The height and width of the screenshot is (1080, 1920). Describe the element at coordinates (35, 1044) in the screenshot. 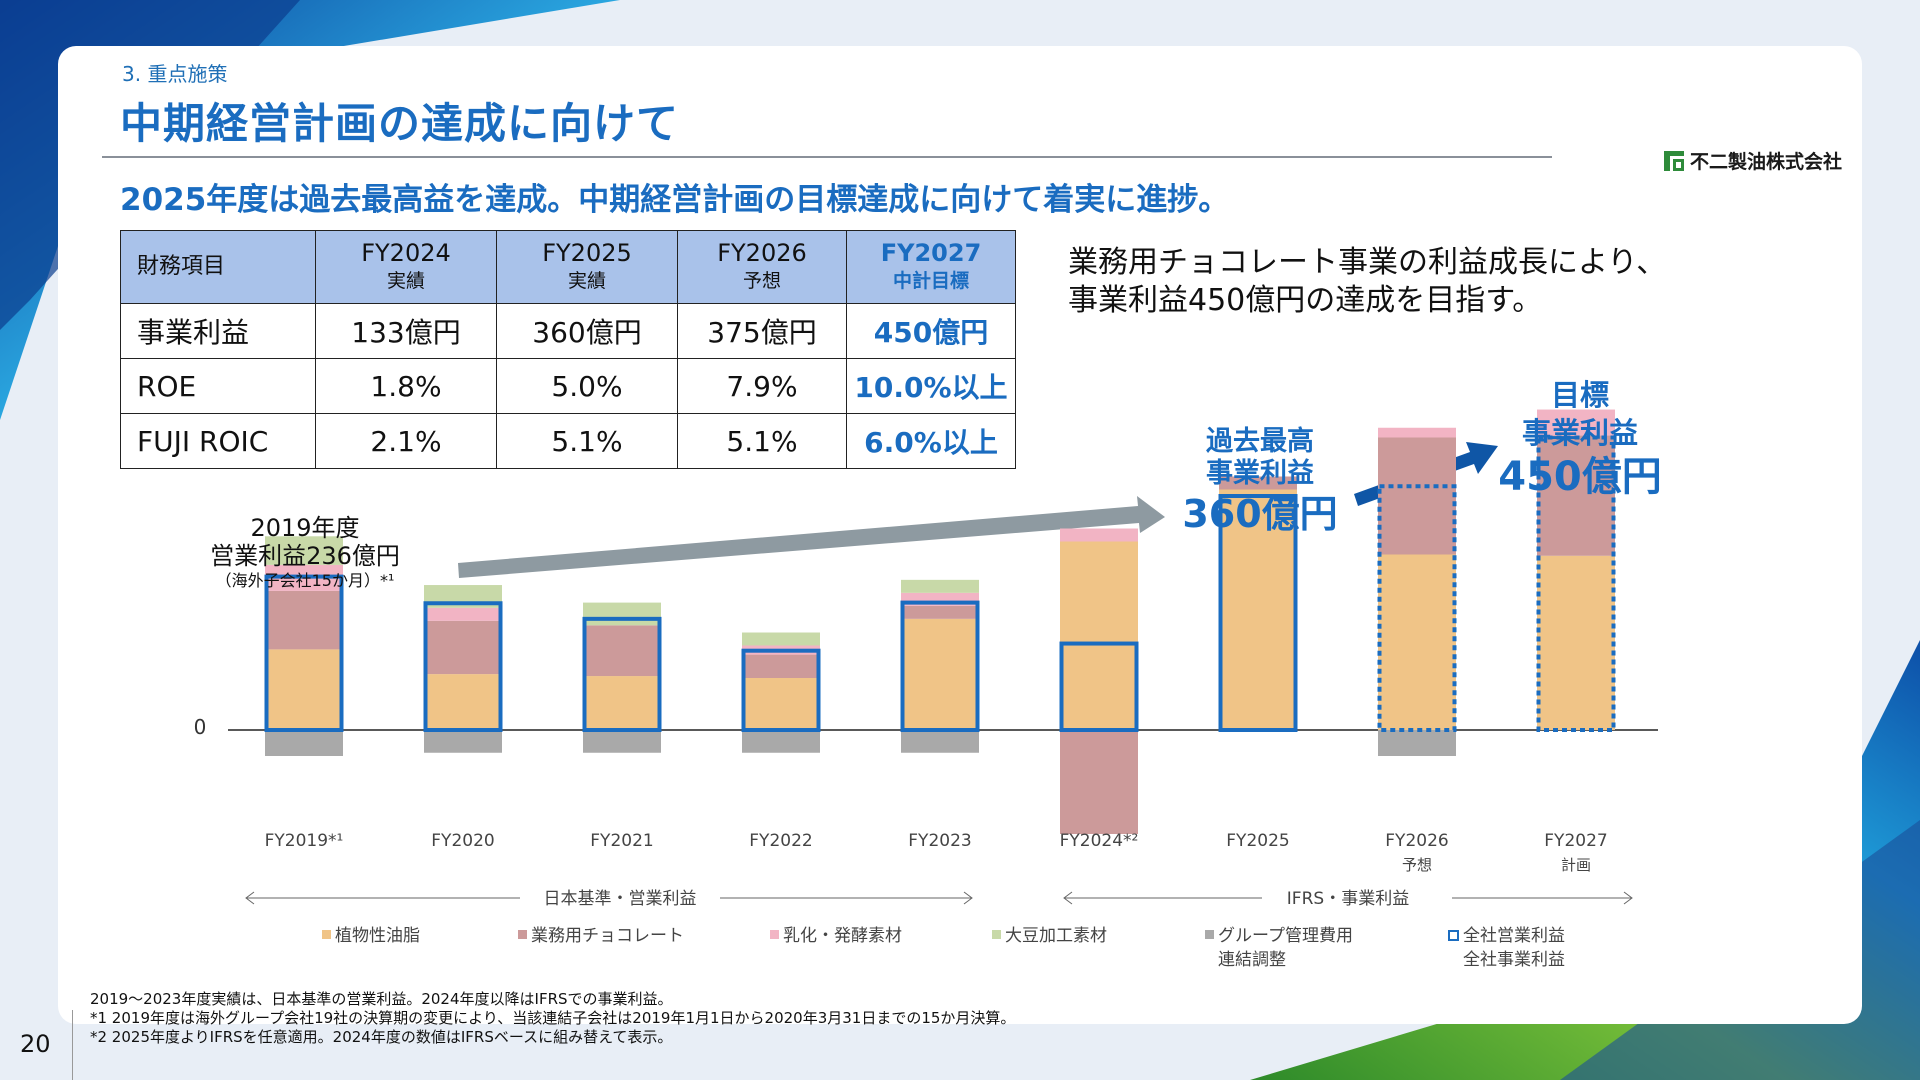

I see `page-number: 20` at that location.